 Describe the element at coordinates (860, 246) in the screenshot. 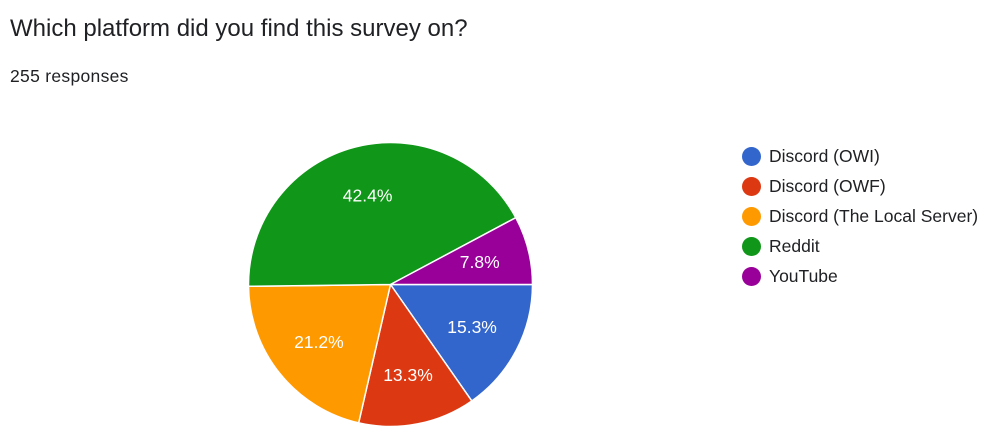

I see `legend-item: Reddit` at that location.